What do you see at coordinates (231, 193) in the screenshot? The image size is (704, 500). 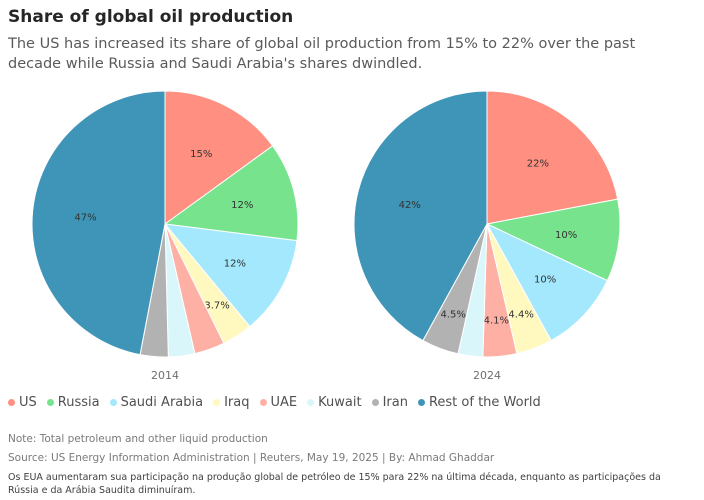 I see `pie-slice-2014-russia` at bounding box center [231, 193].